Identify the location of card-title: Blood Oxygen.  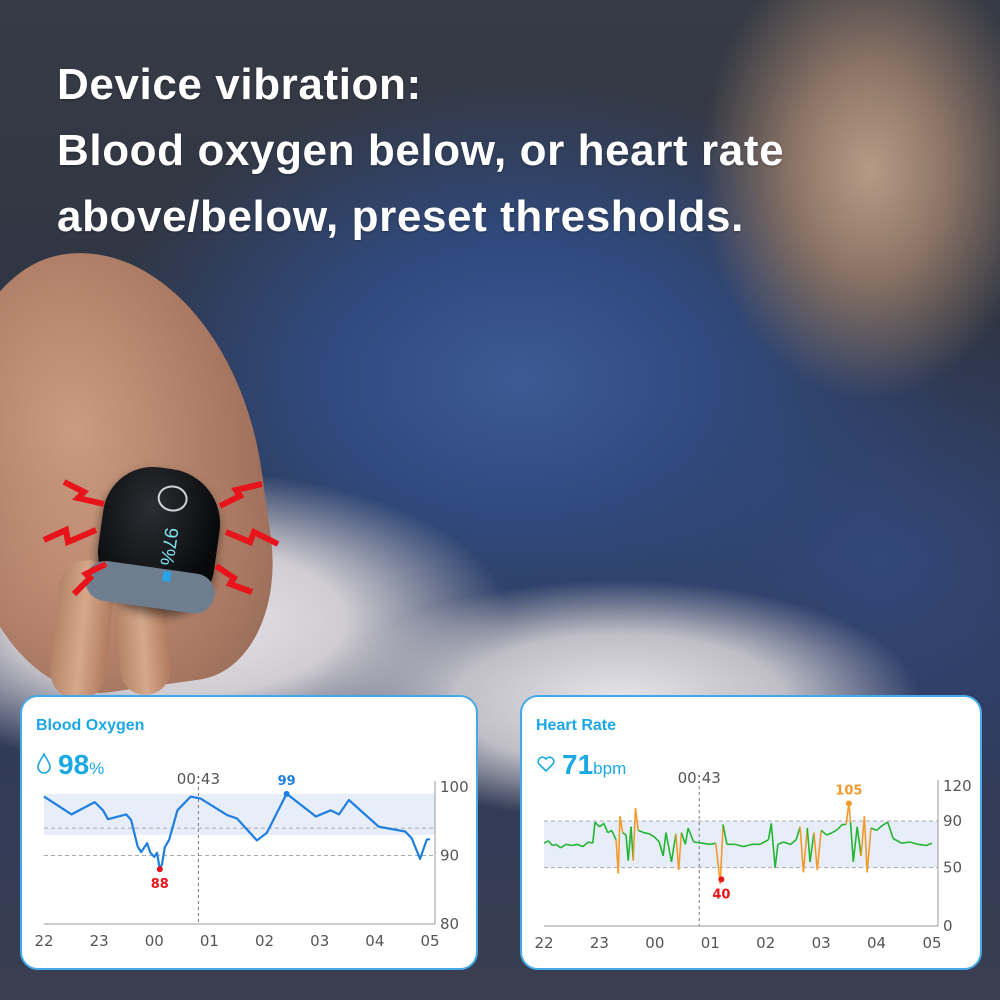
(90, 725).